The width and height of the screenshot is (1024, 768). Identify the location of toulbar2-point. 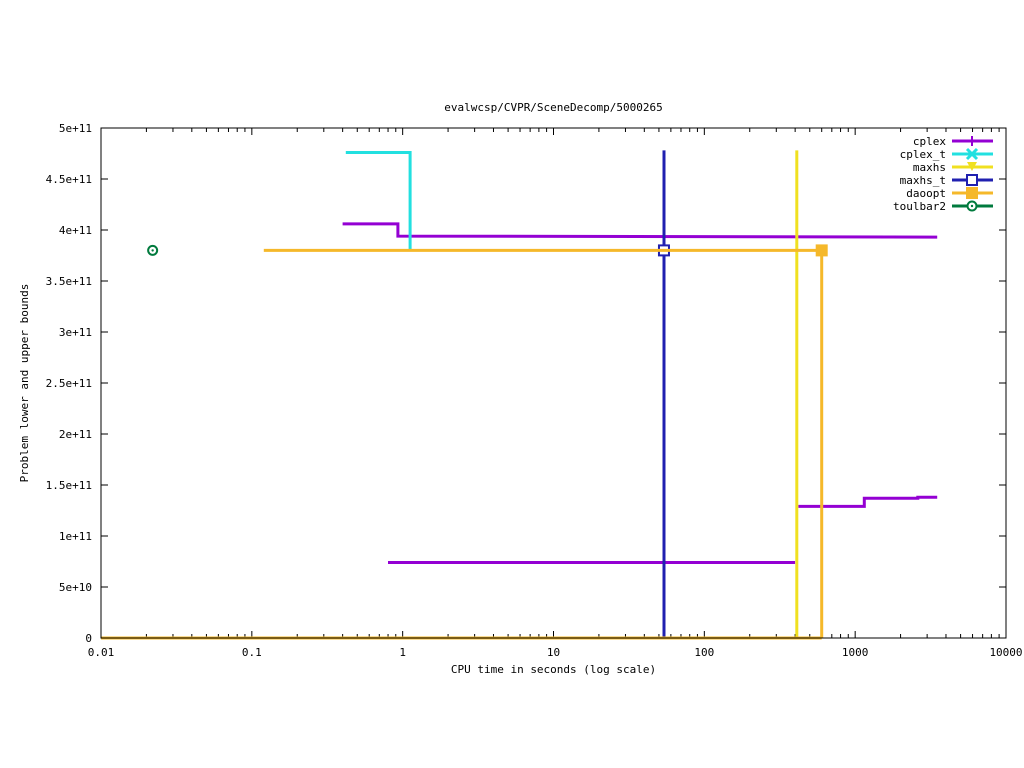
(153, 250).